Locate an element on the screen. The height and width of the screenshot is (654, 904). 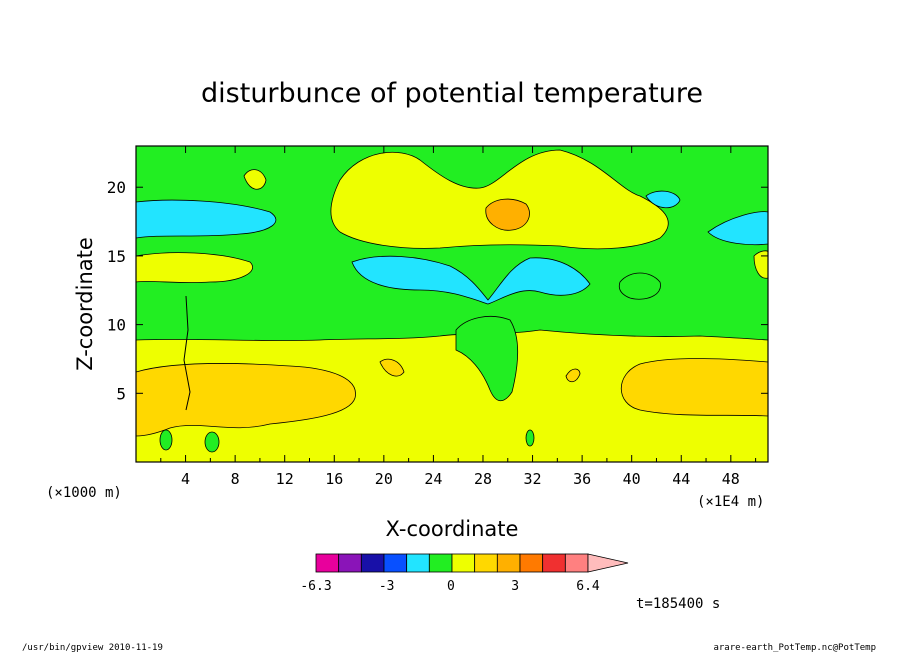
x-tick-label: 12 is located at coordinates (285, 479).